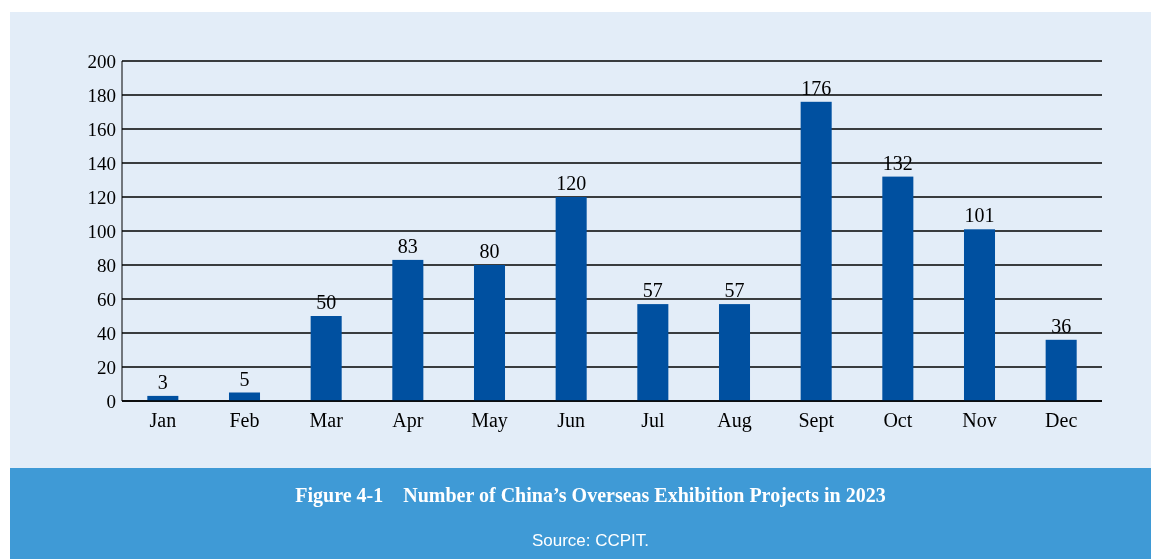 Image resolution: width=1161 pixels, height=559 pixels. What do you see at coordinates (408, 420) in the screenshot?
I see `x-tick-label: Apr` at bounding box center [408, 420].